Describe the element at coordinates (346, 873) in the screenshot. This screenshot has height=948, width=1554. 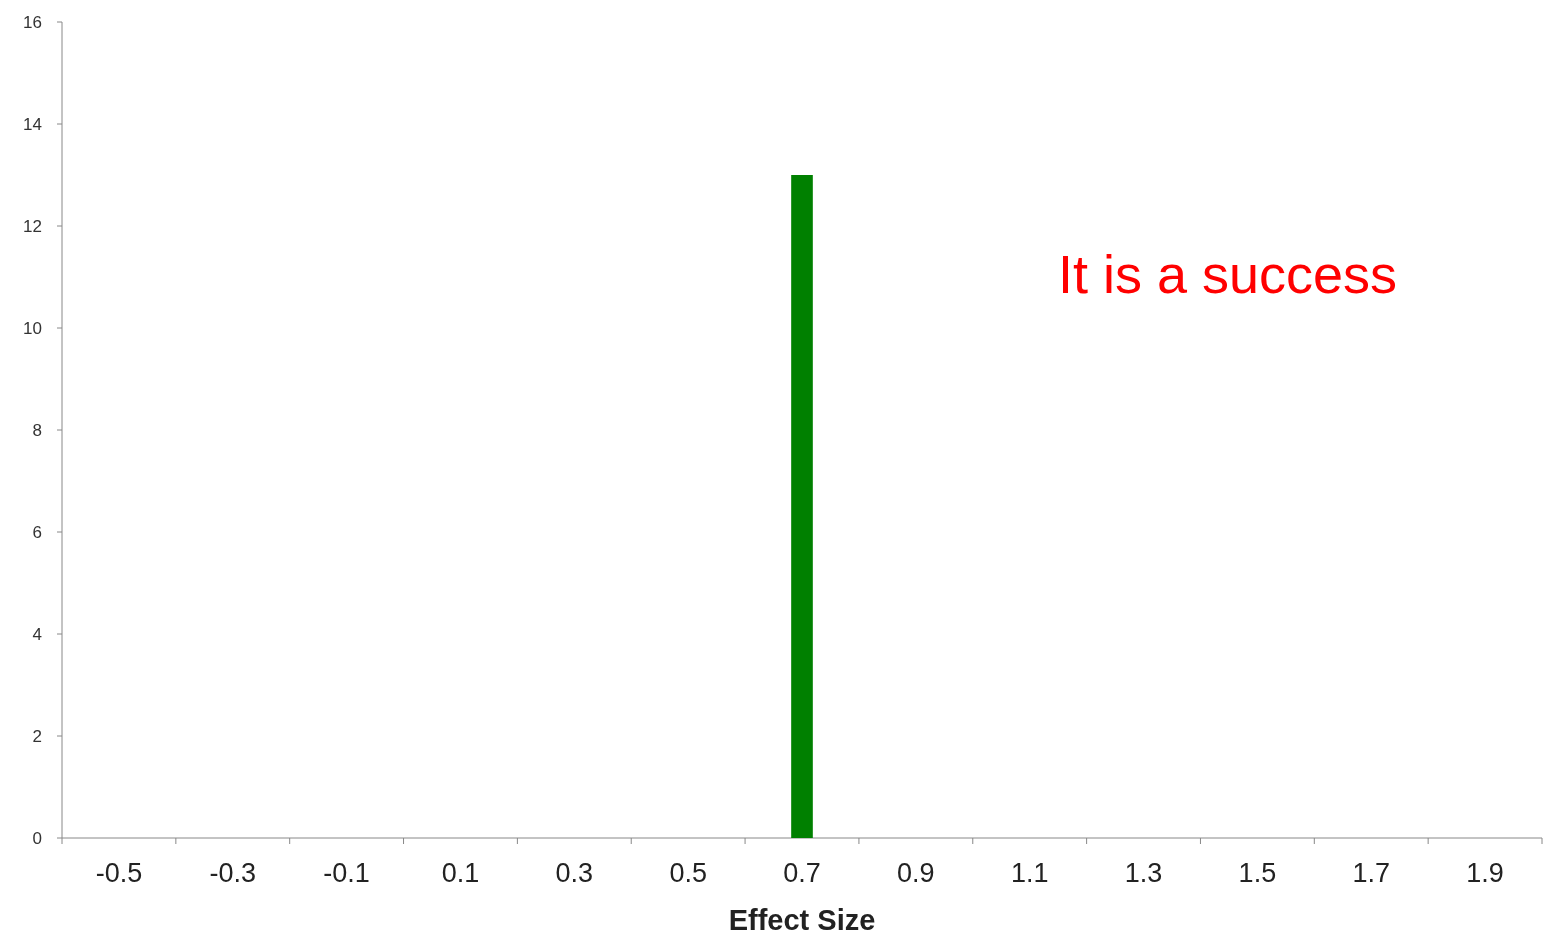
I see `x-tick-label: -0.1` at that location.